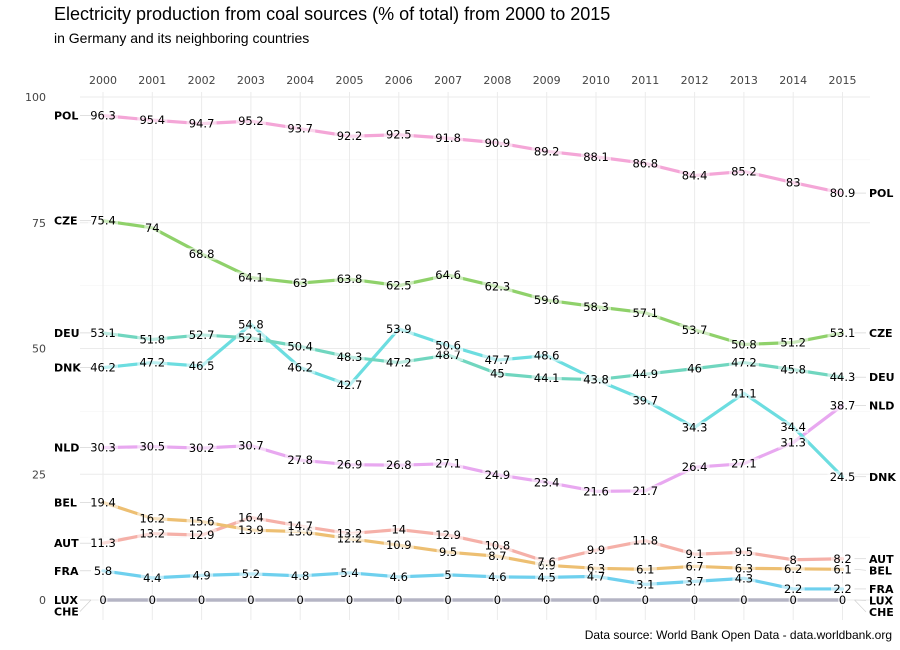  I want to click on chart-subtitle: in Germany and its neighboring countries, so click(182, 38).